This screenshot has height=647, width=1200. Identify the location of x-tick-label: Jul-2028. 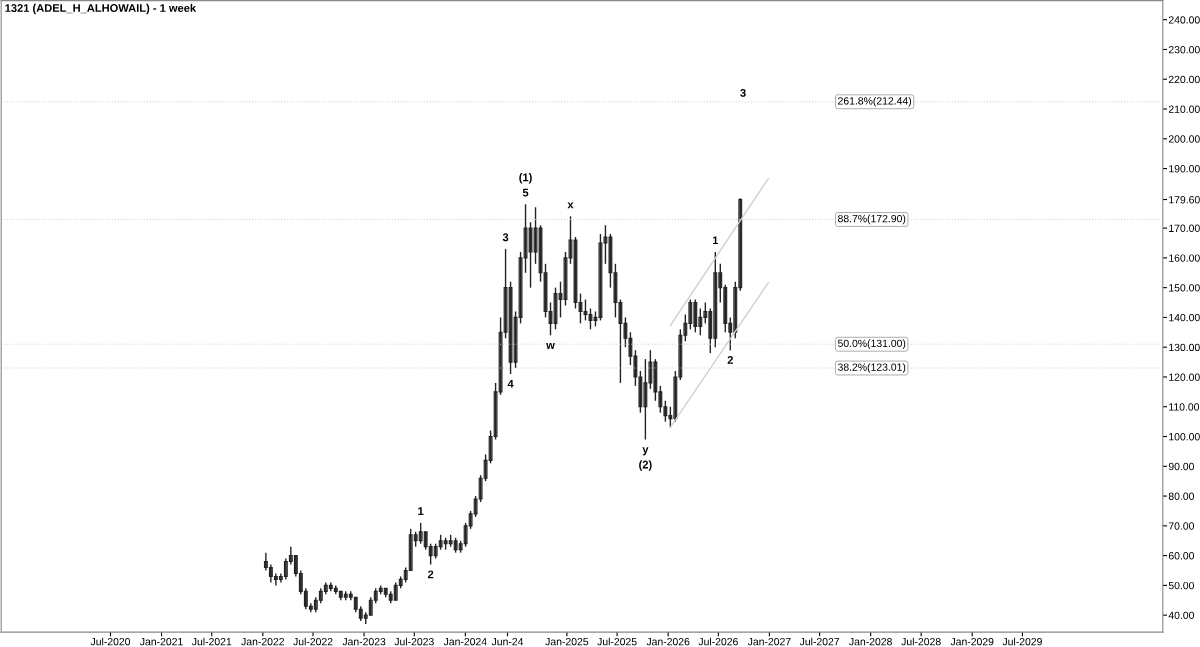
(921, 641).